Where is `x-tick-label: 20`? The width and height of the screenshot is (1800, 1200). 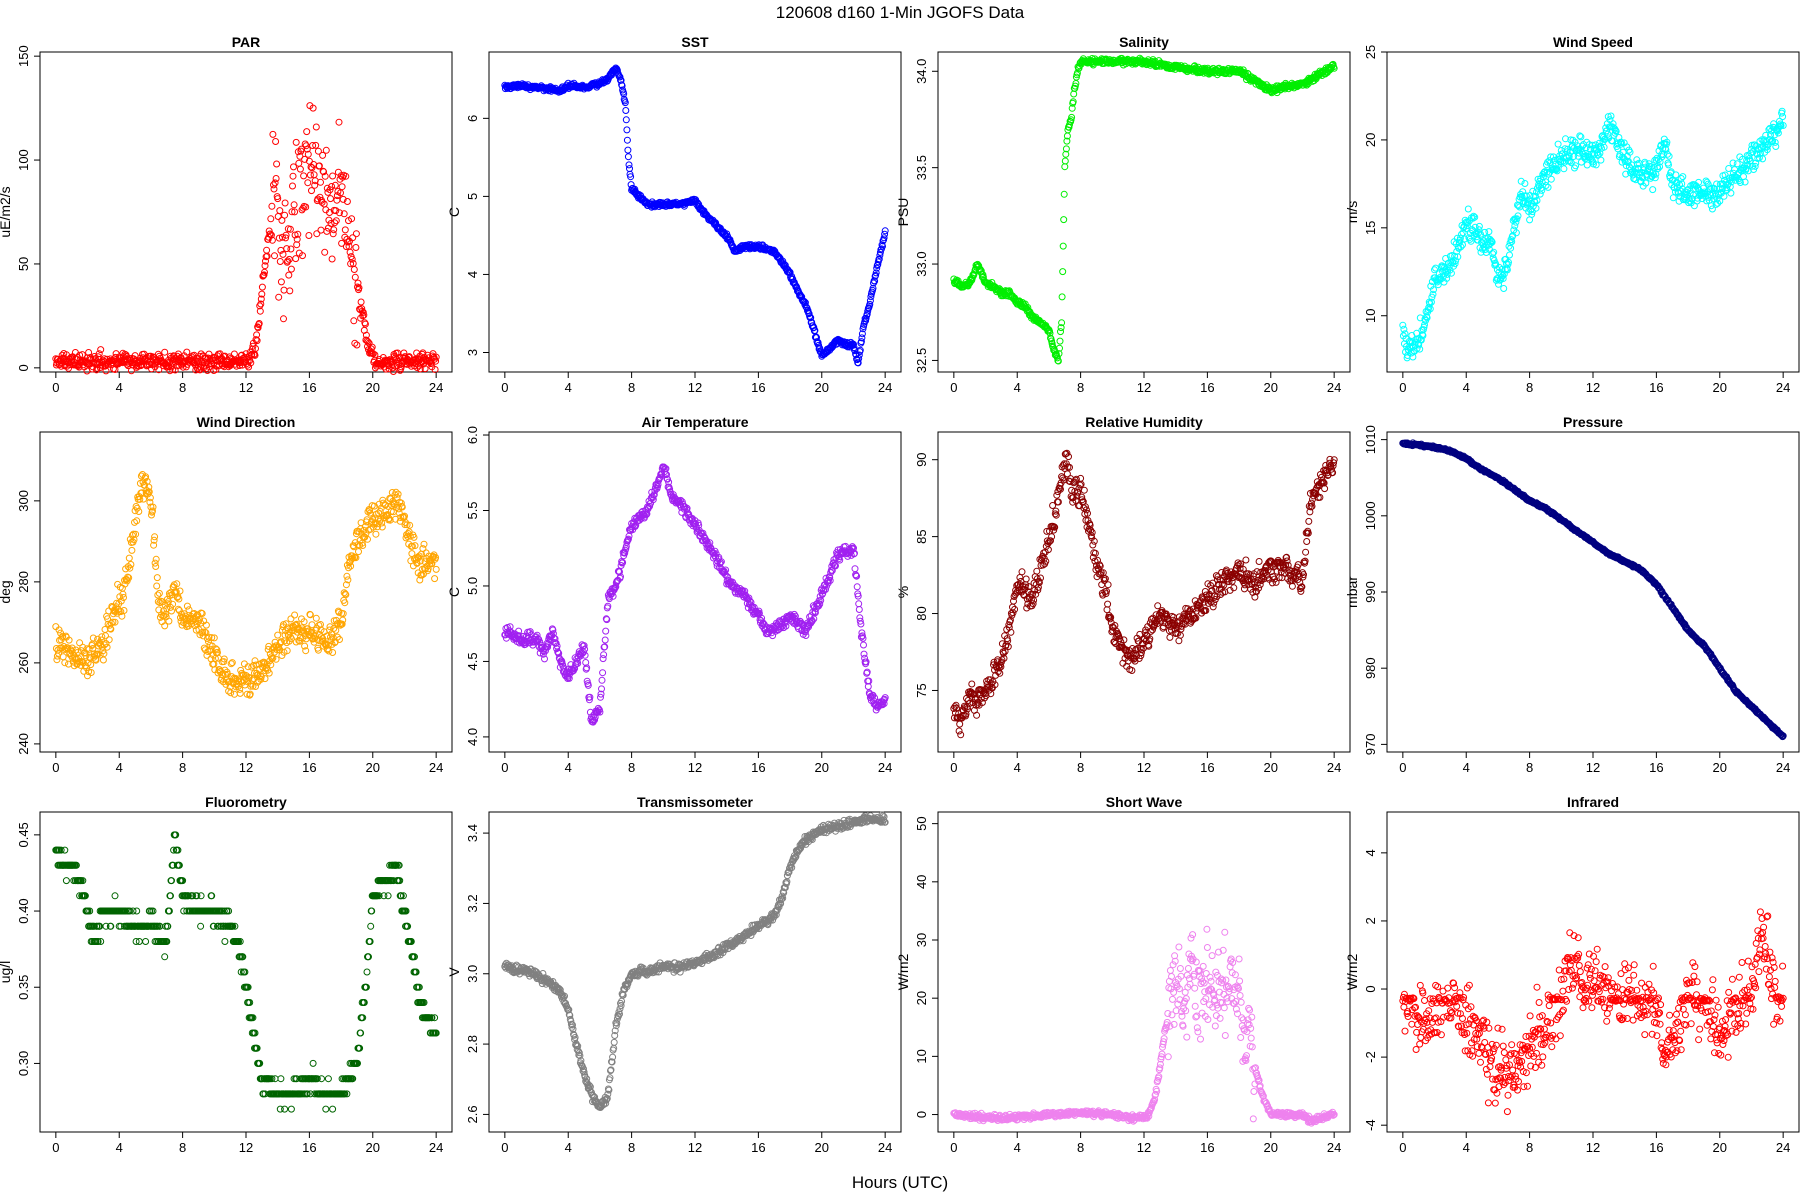
x-tick-label: 20 is located at coordinates (822, 387).